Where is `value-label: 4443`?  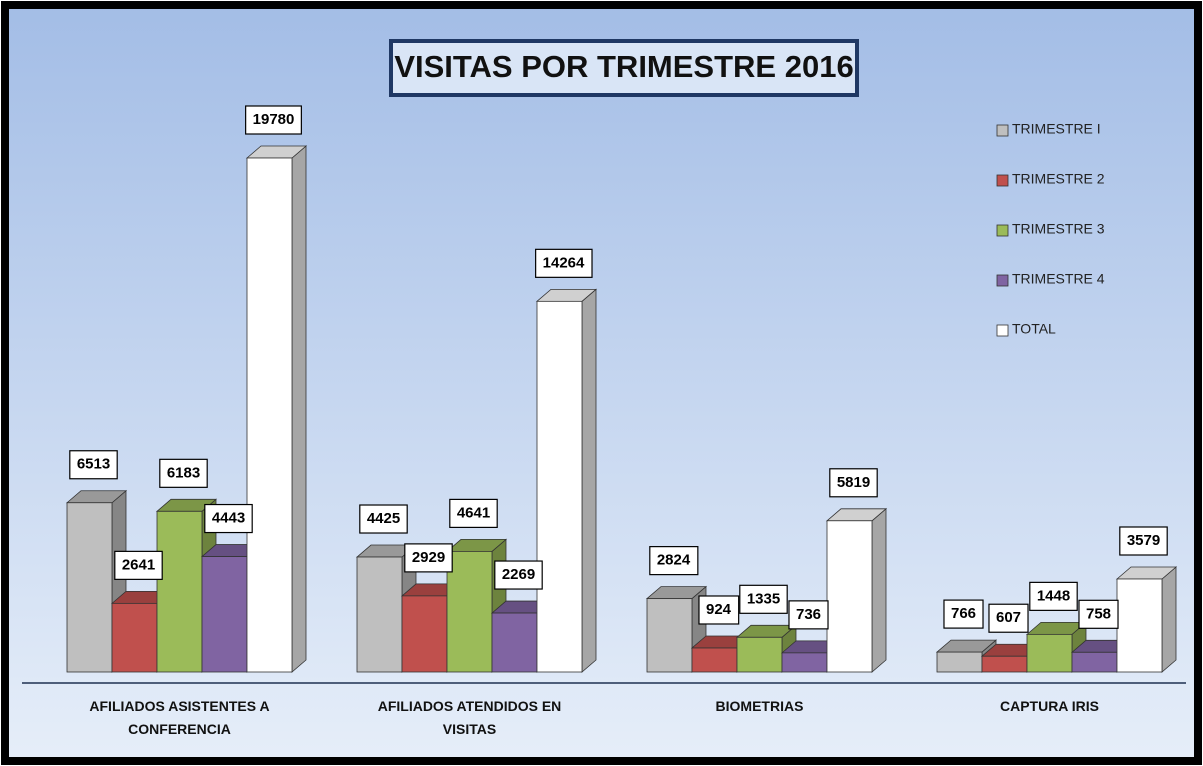 value-label: 4443 is located at coordinates (228, 518).